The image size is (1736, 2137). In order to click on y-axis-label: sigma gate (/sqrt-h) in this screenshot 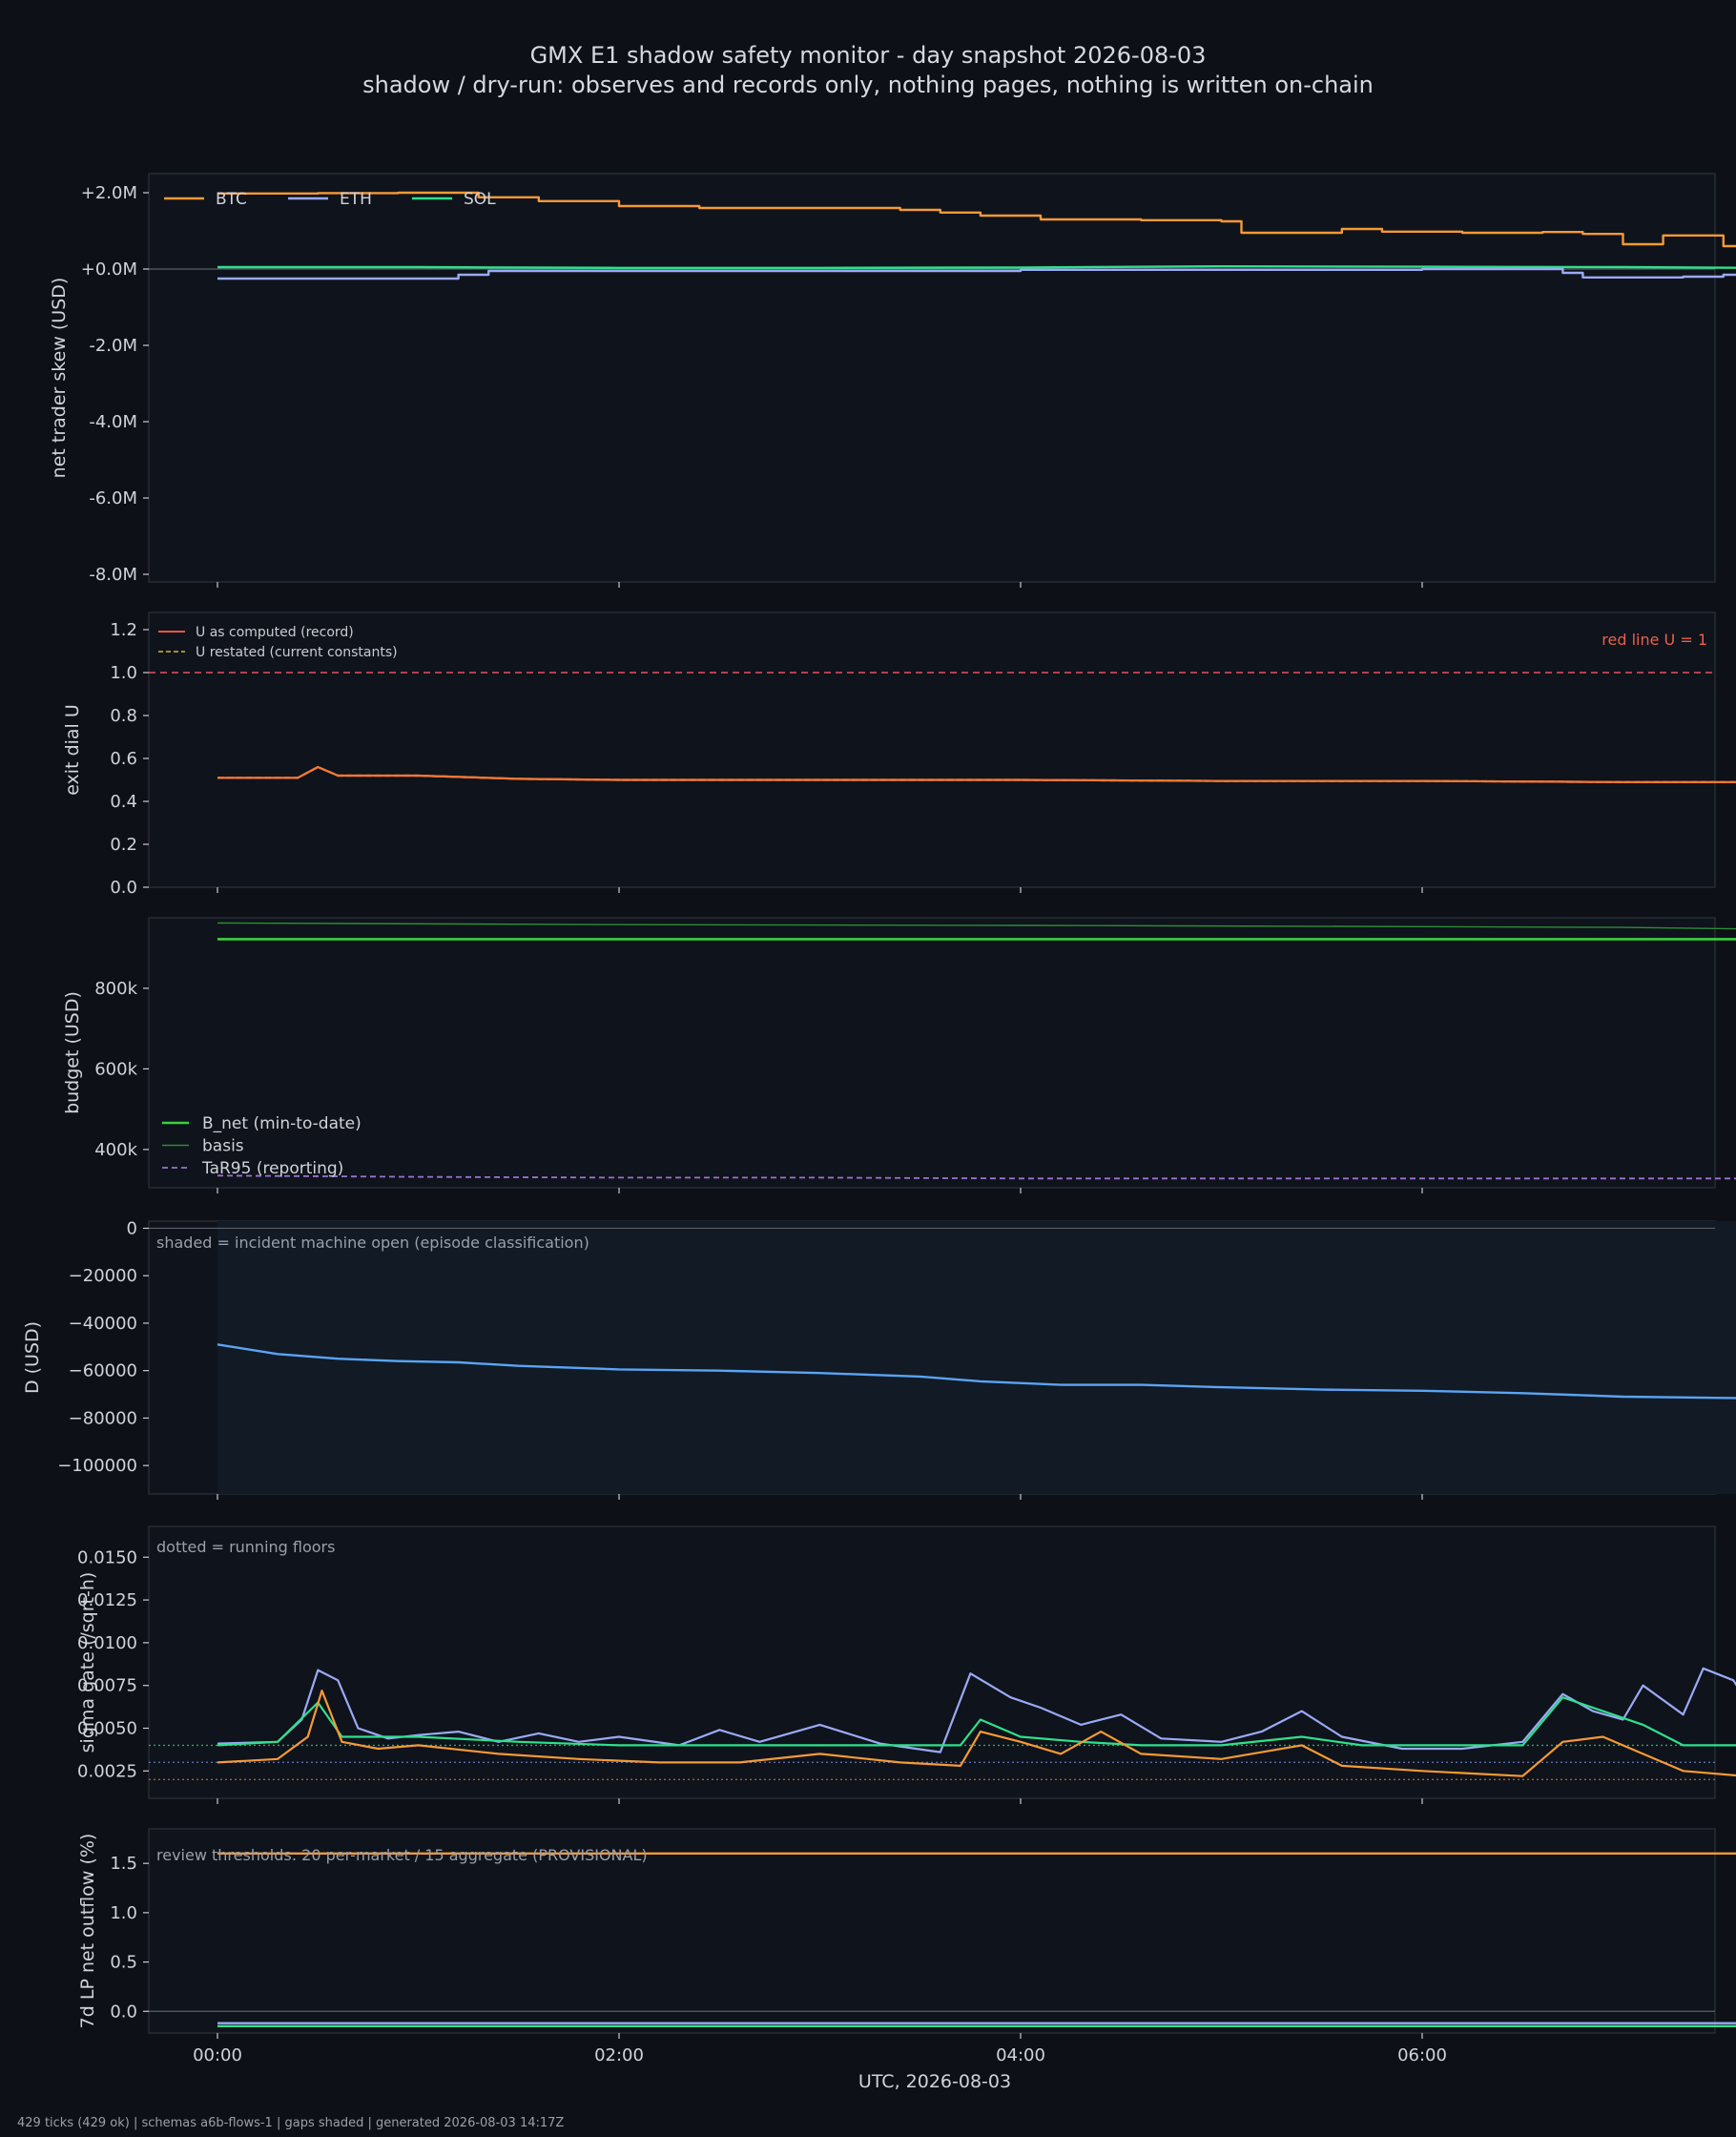, I will do `click(87, 1662)`.